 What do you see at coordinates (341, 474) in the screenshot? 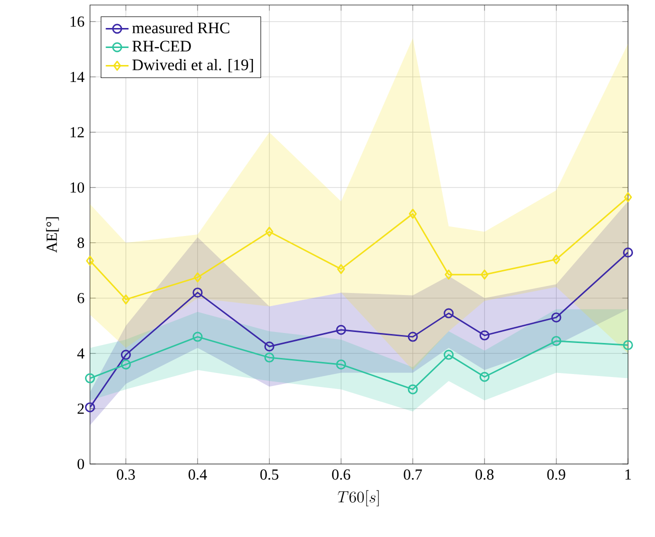
I see `x-tick-label: 0.6` at bounding box center [341, 474].